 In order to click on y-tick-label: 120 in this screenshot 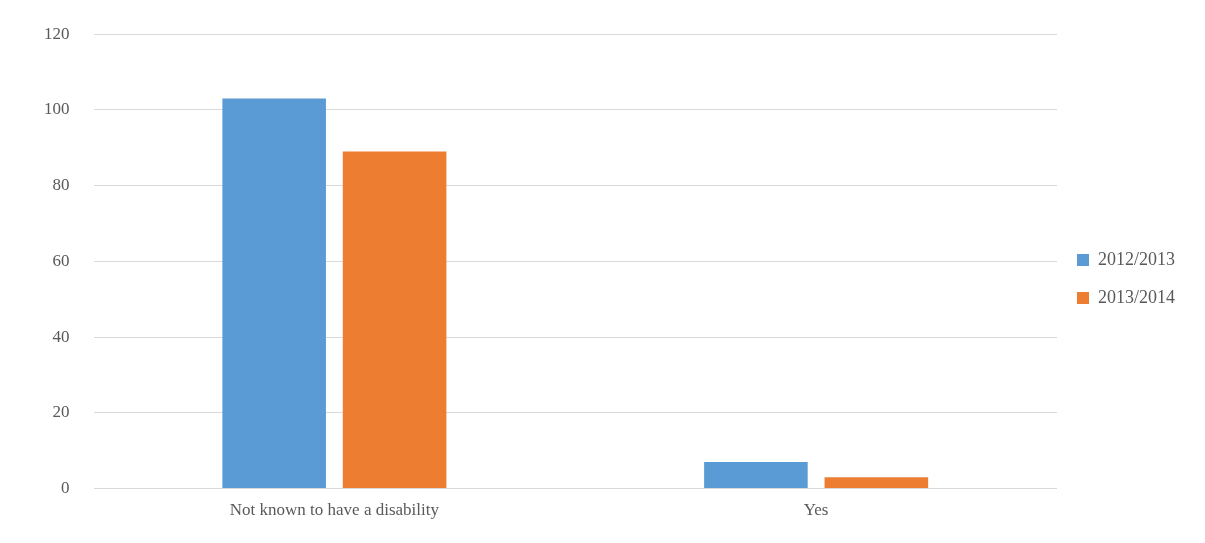, I will do `click(57, 33)`.